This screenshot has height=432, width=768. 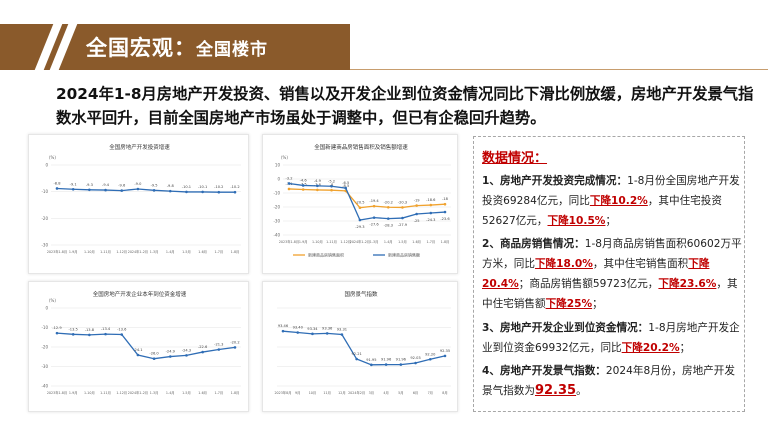 I want to click on info-text-run: 1-8月份全国房地产开发投资69284亿元，同比, so click(x=611, y=191).